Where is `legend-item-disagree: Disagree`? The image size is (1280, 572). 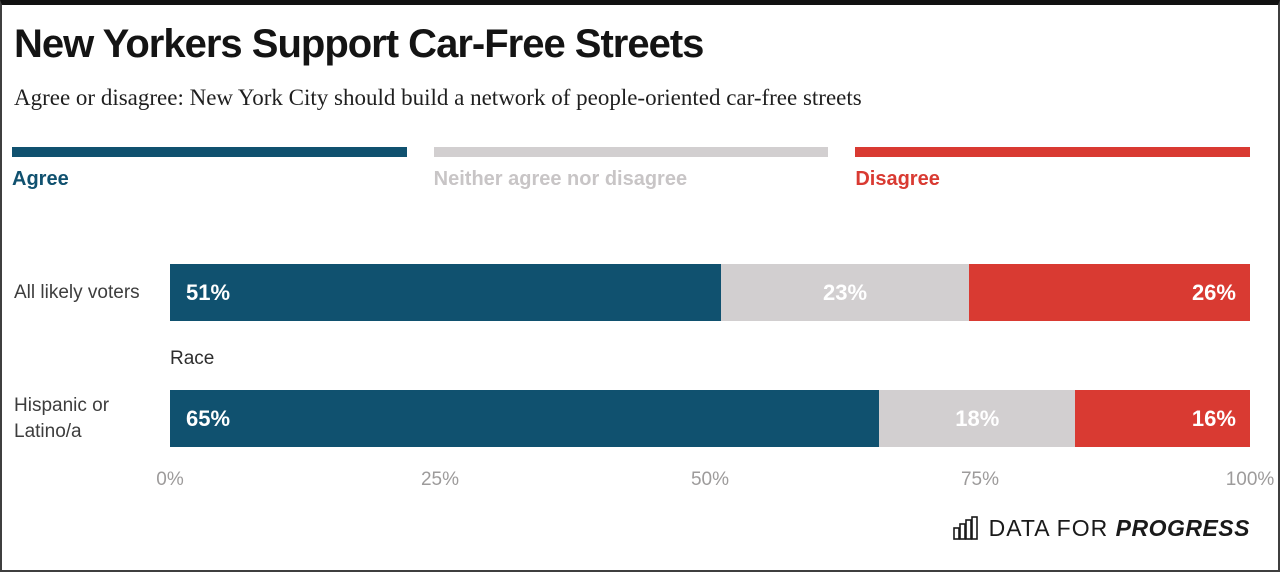 legend-item-disagree: Disagree is located at coordinates (1052, 169).